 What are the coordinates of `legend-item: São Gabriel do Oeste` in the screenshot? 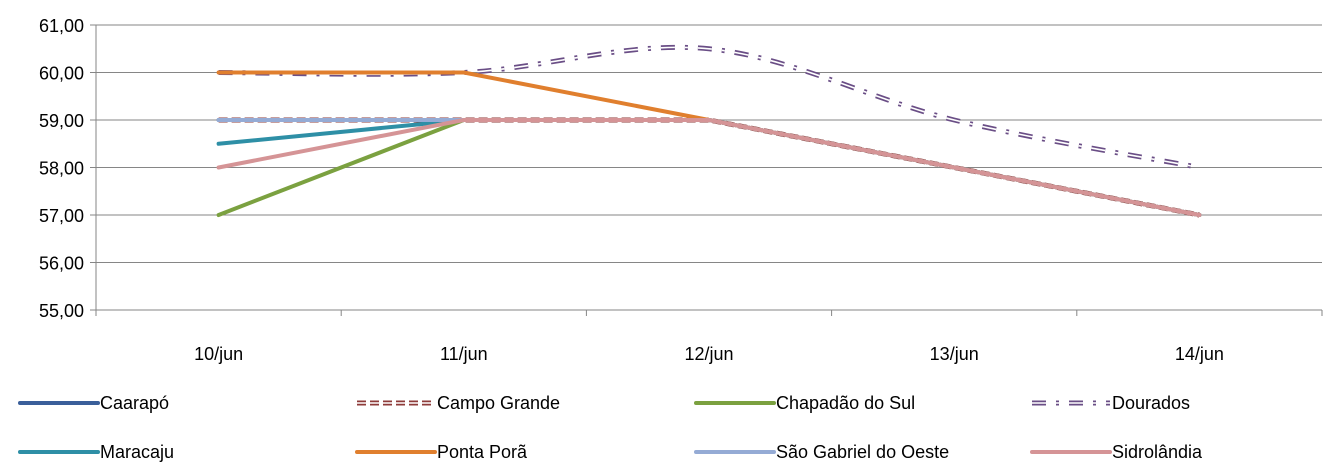 It's located at (821, 452).